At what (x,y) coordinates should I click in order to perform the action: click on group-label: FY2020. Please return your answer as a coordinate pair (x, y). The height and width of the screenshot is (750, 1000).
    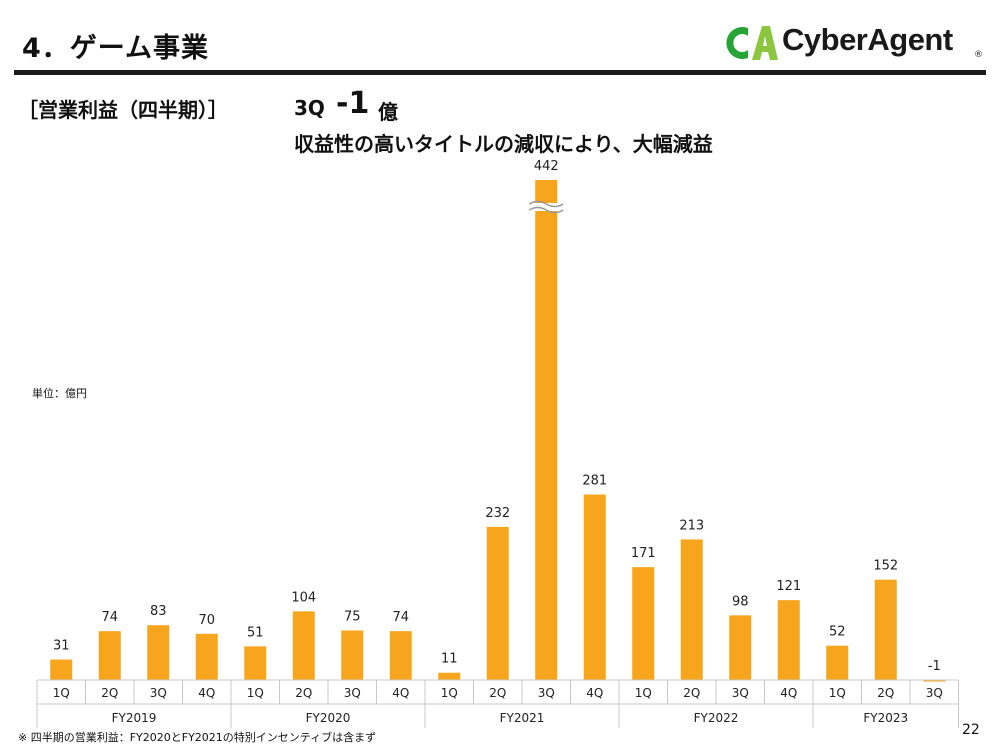
    Looking at the image, I should click on (328, 718).